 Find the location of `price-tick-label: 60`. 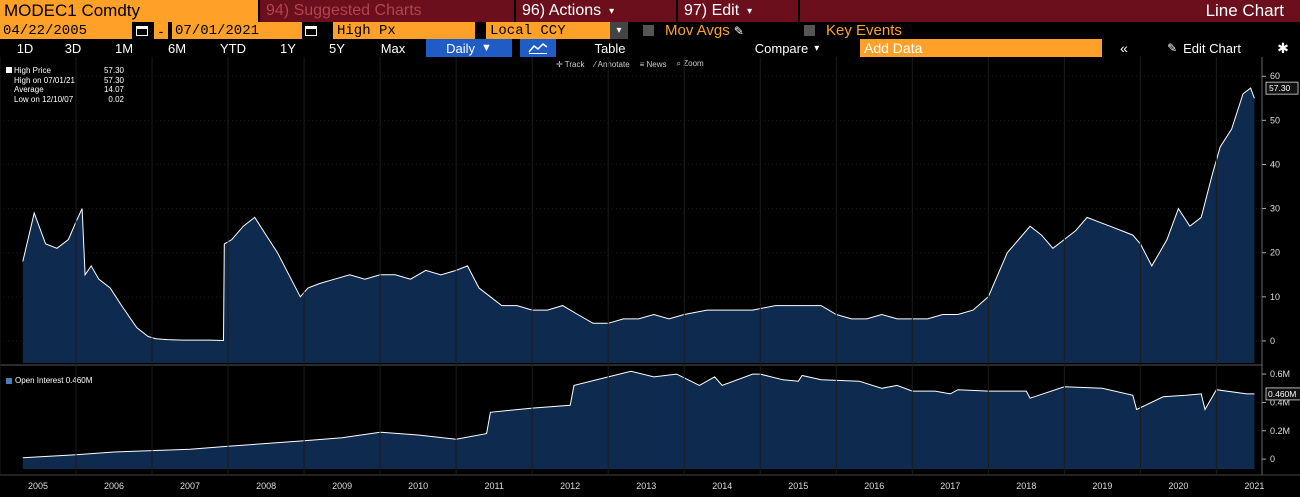

price-tick-label: 60 is located at coordinates (1275, 76).